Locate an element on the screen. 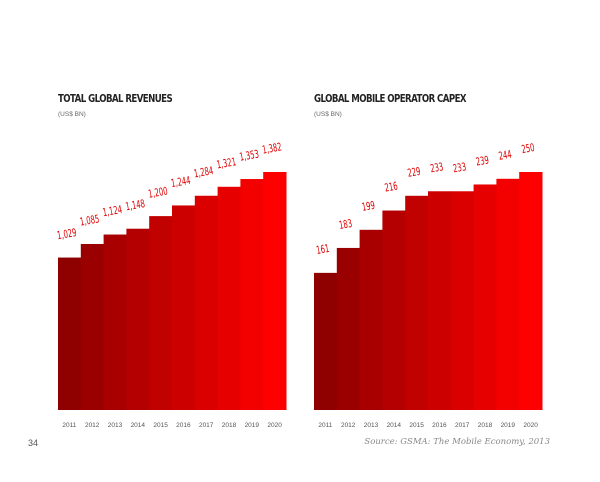 The image size is (600, 482). data-label-2016: 233 is located at coordinates (437, 169).